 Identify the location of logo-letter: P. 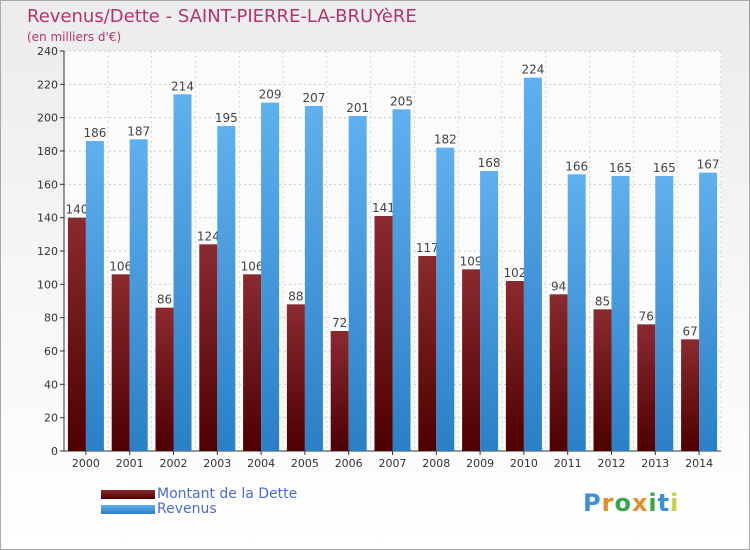
(592, 503).